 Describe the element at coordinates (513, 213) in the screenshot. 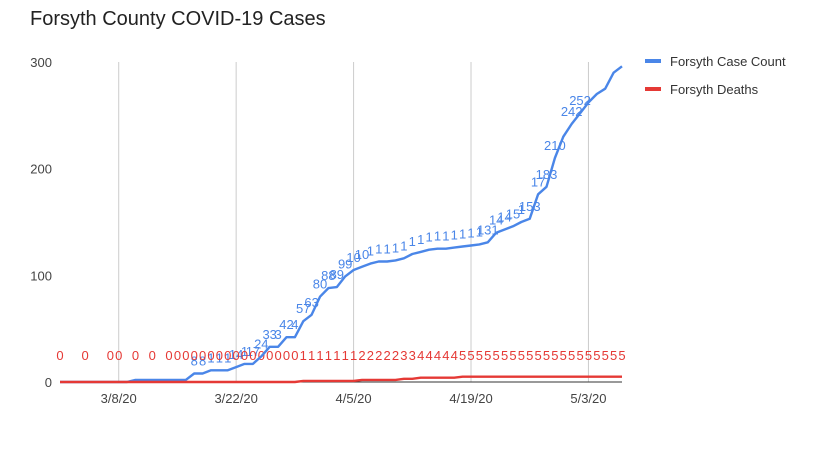

I see `data-label-cases: 15` at that location.